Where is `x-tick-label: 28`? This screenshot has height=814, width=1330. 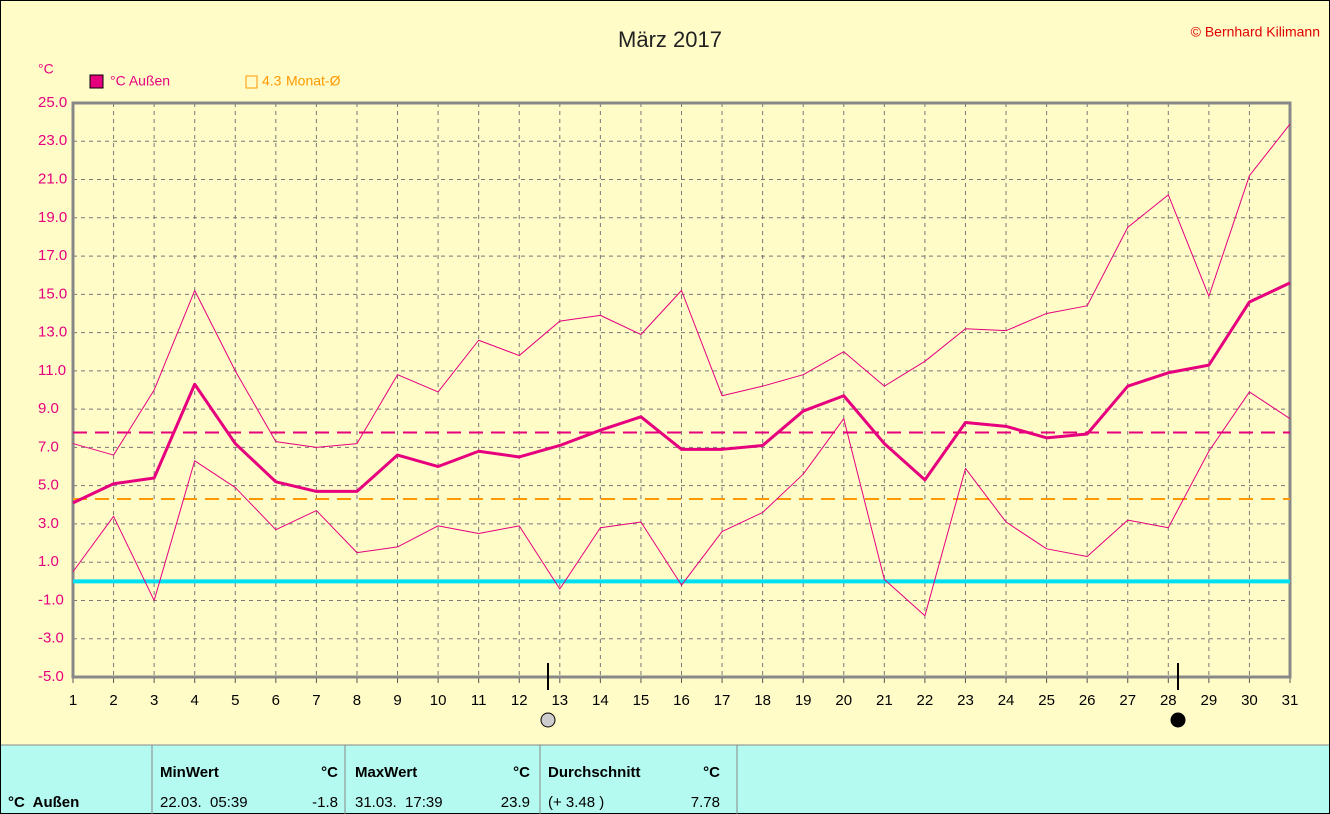
x-tick-label: 28 is located at coordinates (1168, 700).